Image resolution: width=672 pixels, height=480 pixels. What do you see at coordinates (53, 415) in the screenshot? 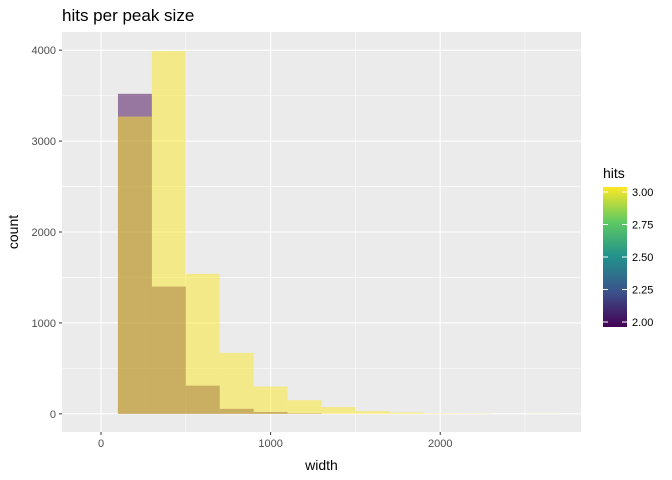
I see `y-tick-label: 0` at bounding box center [53, 415].